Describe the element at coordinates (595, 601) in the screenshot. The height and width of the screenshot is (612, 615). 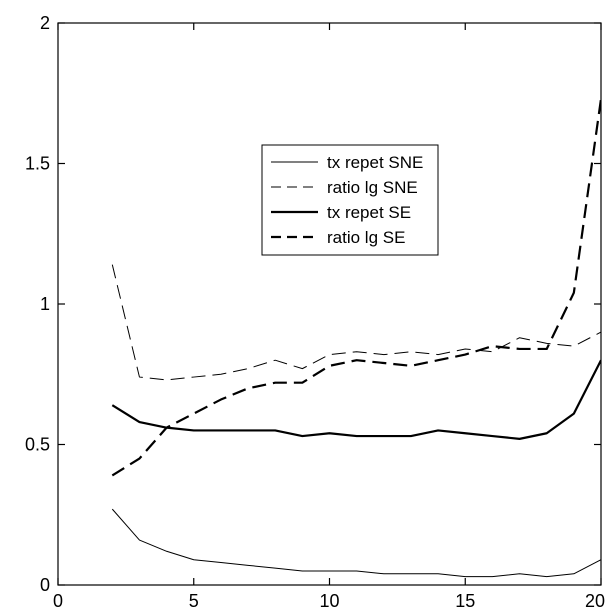
I see `x-tick-label: 20` at that location.